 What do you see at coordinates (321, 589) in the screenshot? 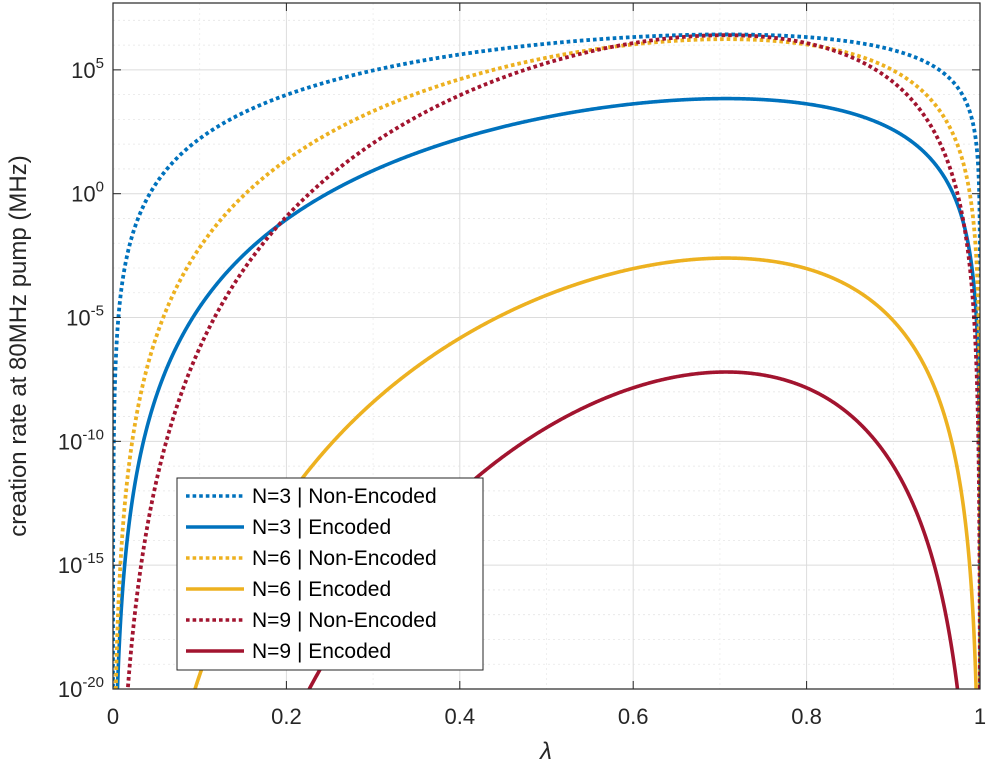
I see `legend-label: N=6 | Encoded` at bounding box center [321, 589].